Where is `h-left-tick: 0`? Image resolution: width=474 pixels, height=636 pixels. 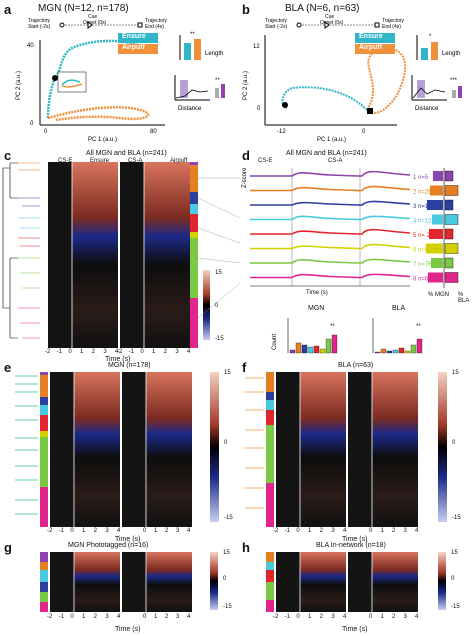
h-left-tick: 0 is located at coordinates (298, 617).